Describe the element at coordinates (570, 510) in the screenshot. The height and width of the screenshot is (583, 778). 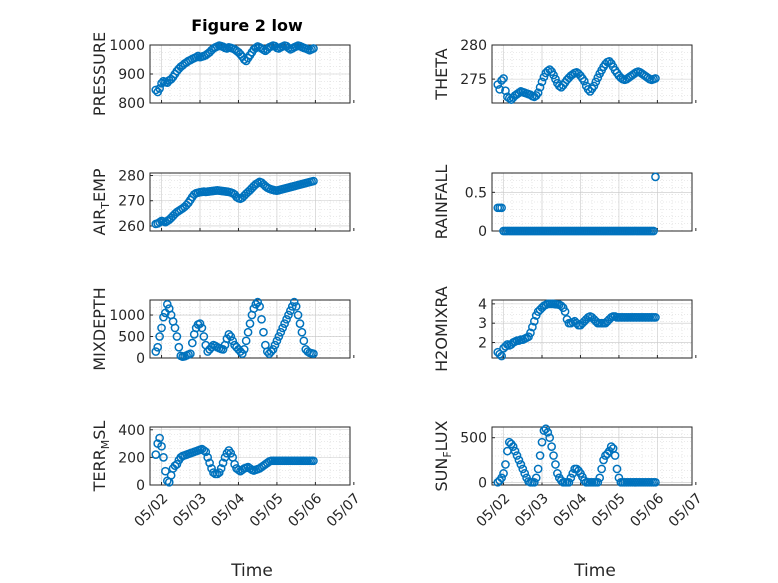
I see `x-tick-label: 05/04` at that location.